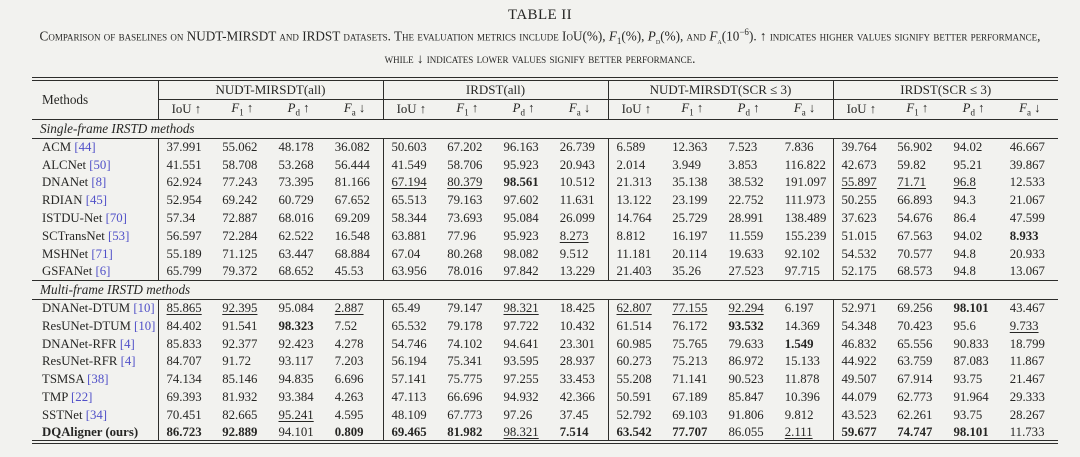 The height and width of the screenshot is (457, 1080). What do you see at coordinates (411, 433) in the screenshot?
I see `metric-value: 69.465` at bounding box center [411, 433].